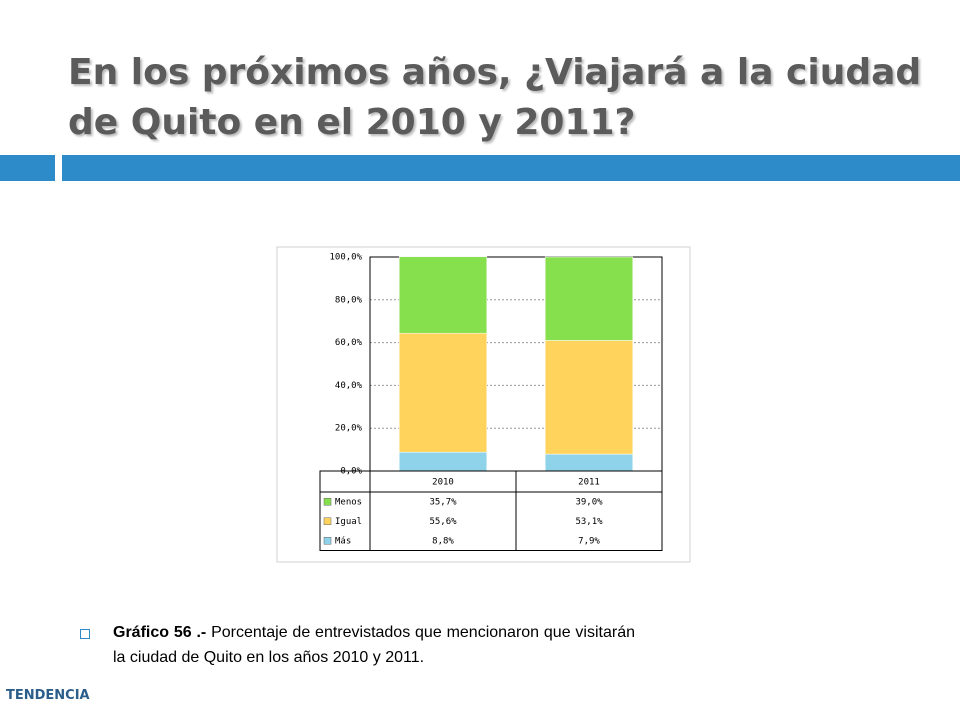  What do you see at coordinates (348, 522) in the screenshot?
I see `legend-label: Igual` at bounding box center [348, 522].